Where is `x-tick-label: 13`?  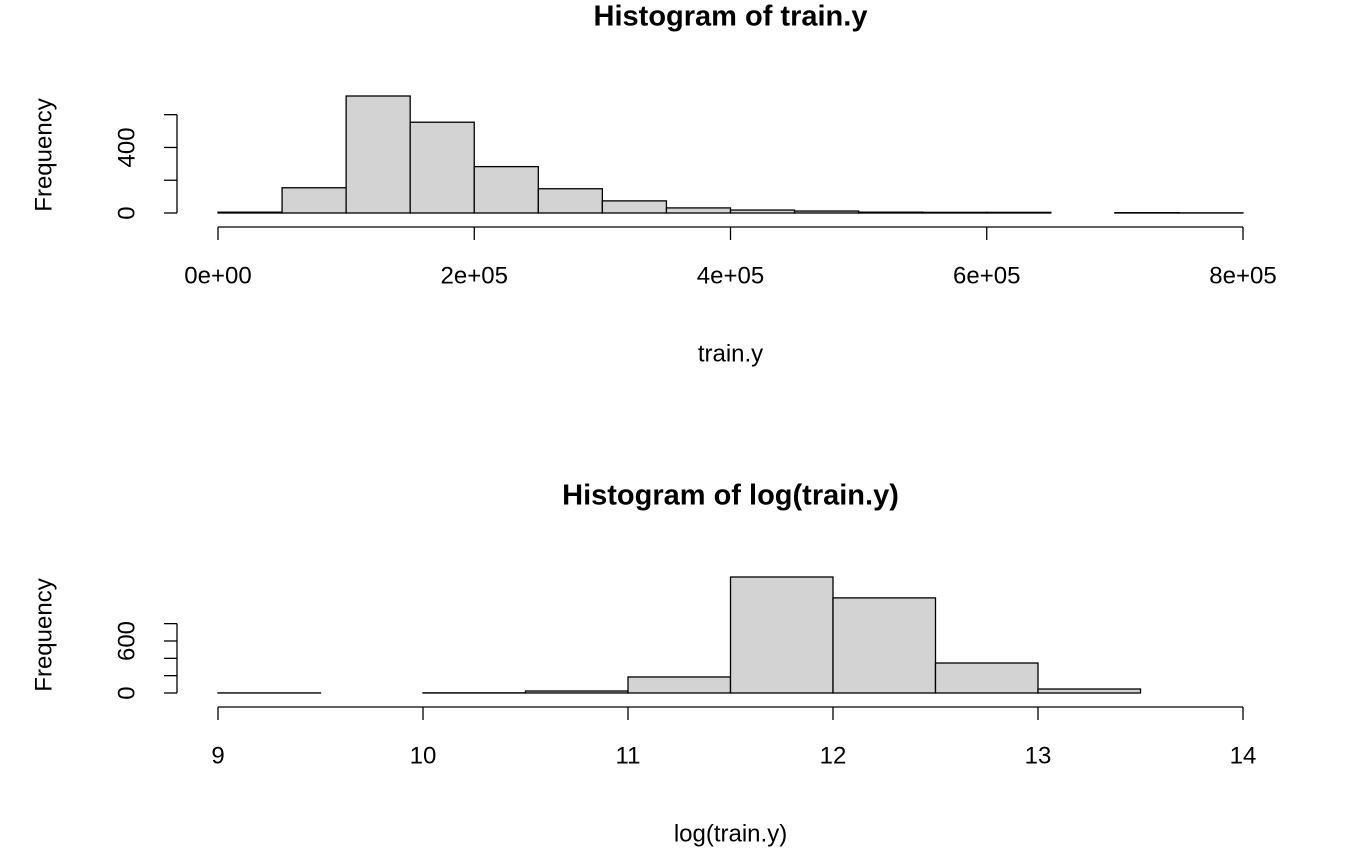
x-tick-label: 13 is located at coordinates (1038, 755).